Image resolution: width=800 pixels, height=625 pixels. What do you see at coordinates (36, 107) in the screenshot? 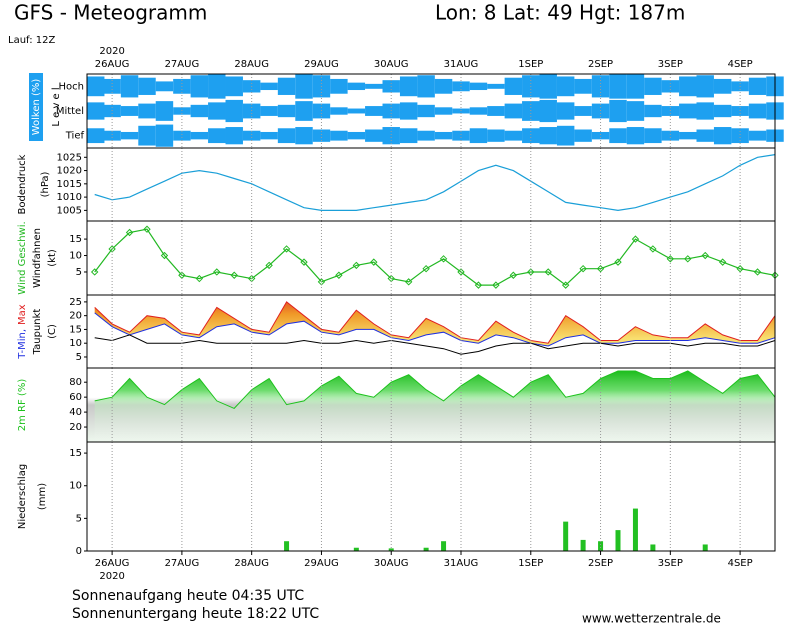
I see `side-label-part: Wolken (%)` at bounding box center [36, 107].